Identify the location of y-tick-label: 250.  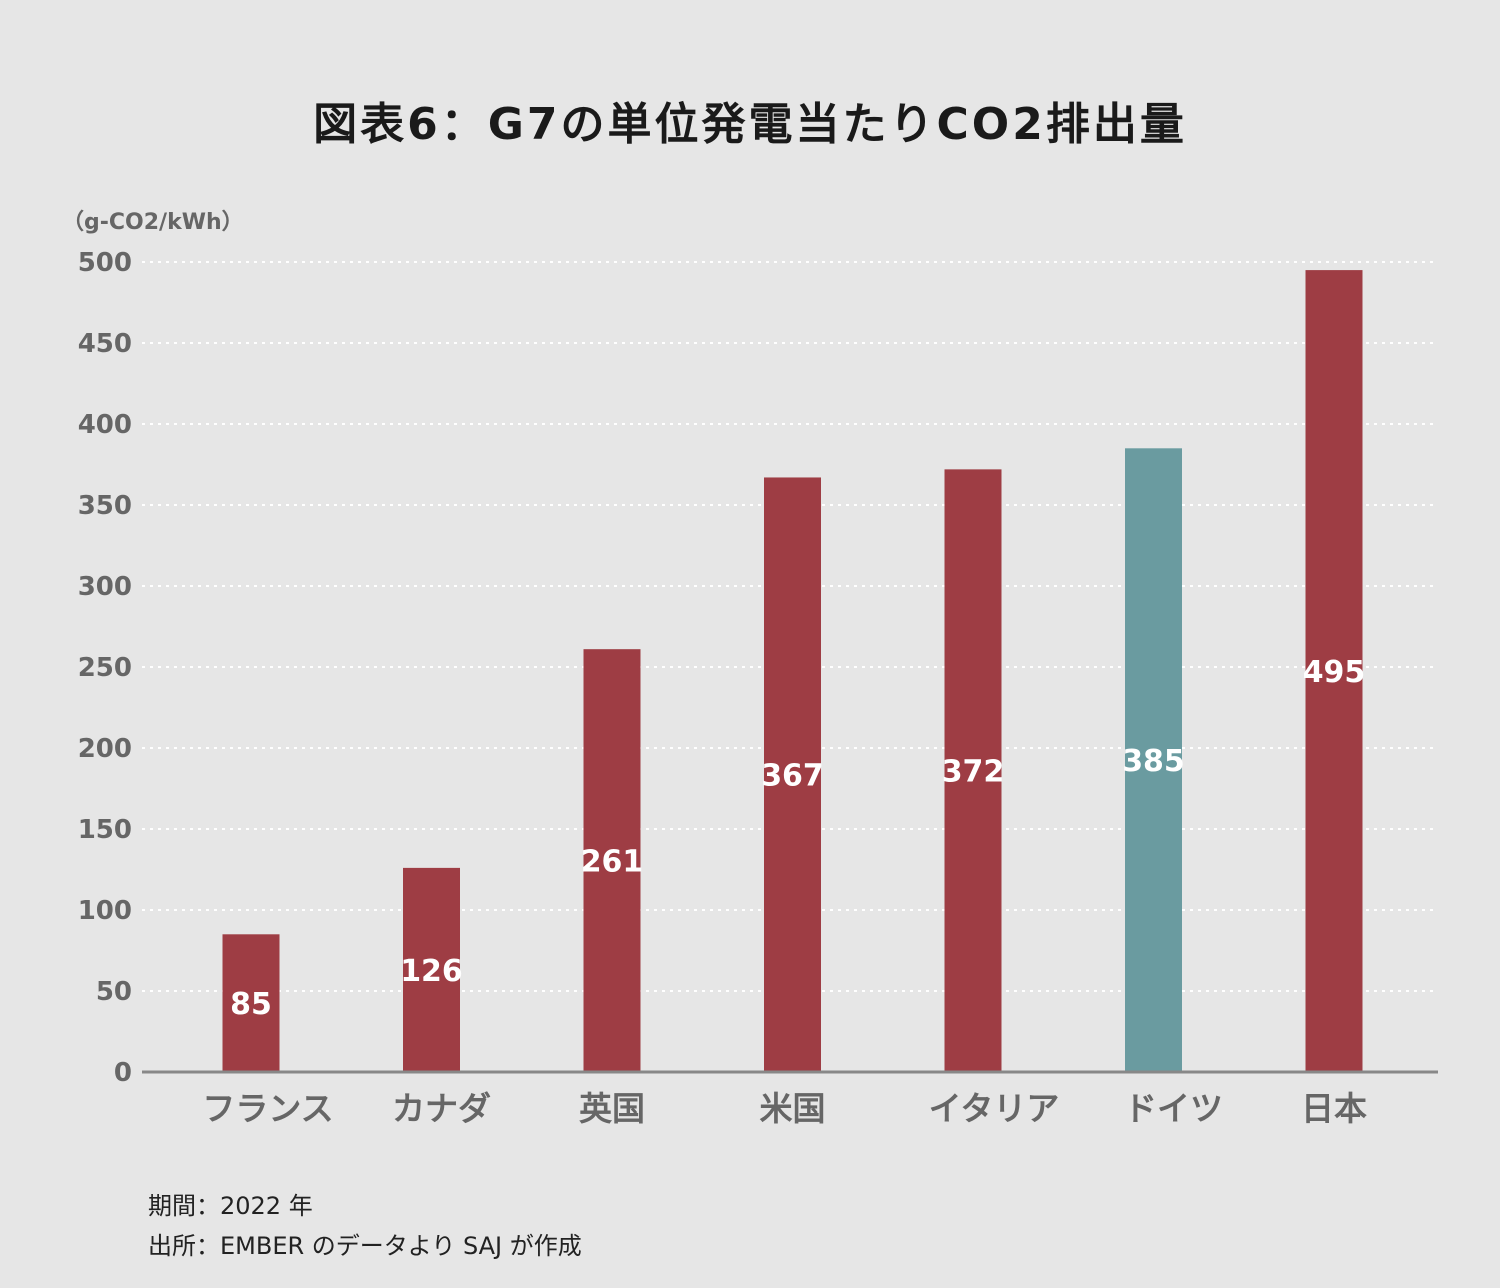
(105, 668).